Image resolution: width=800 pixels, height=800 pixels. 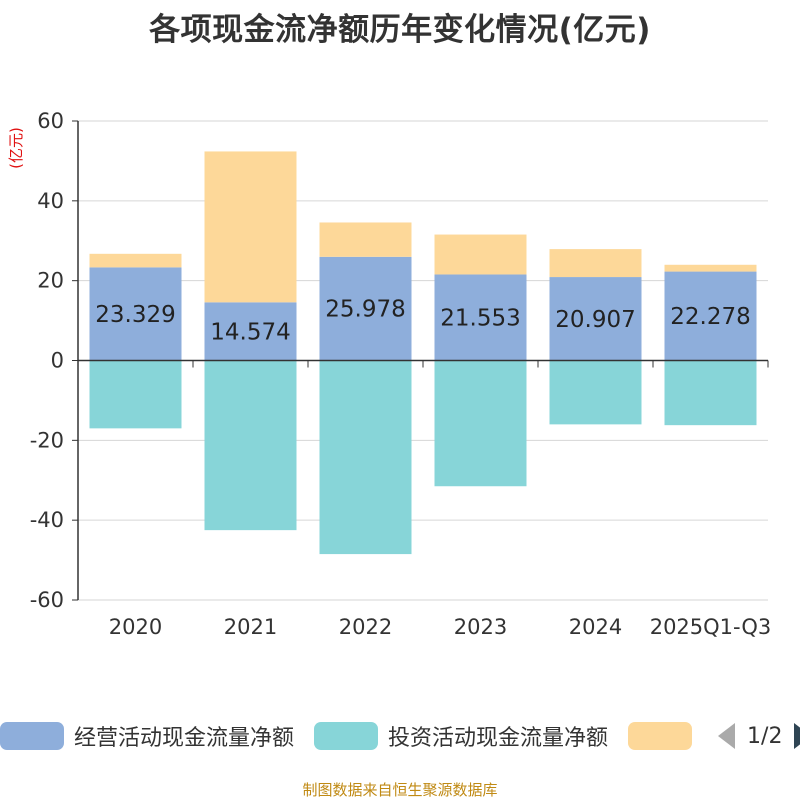 I want to click on bar-value-label: 21.553, so click(x=480, y=318).